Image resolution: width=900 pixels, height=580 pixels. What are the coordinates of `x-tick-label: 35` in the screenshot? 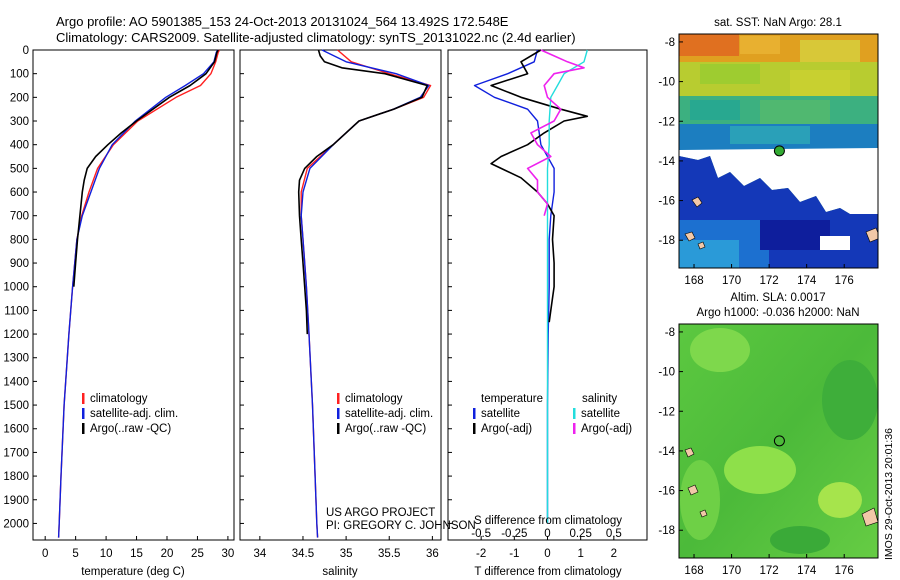 It's located at (346, 554).